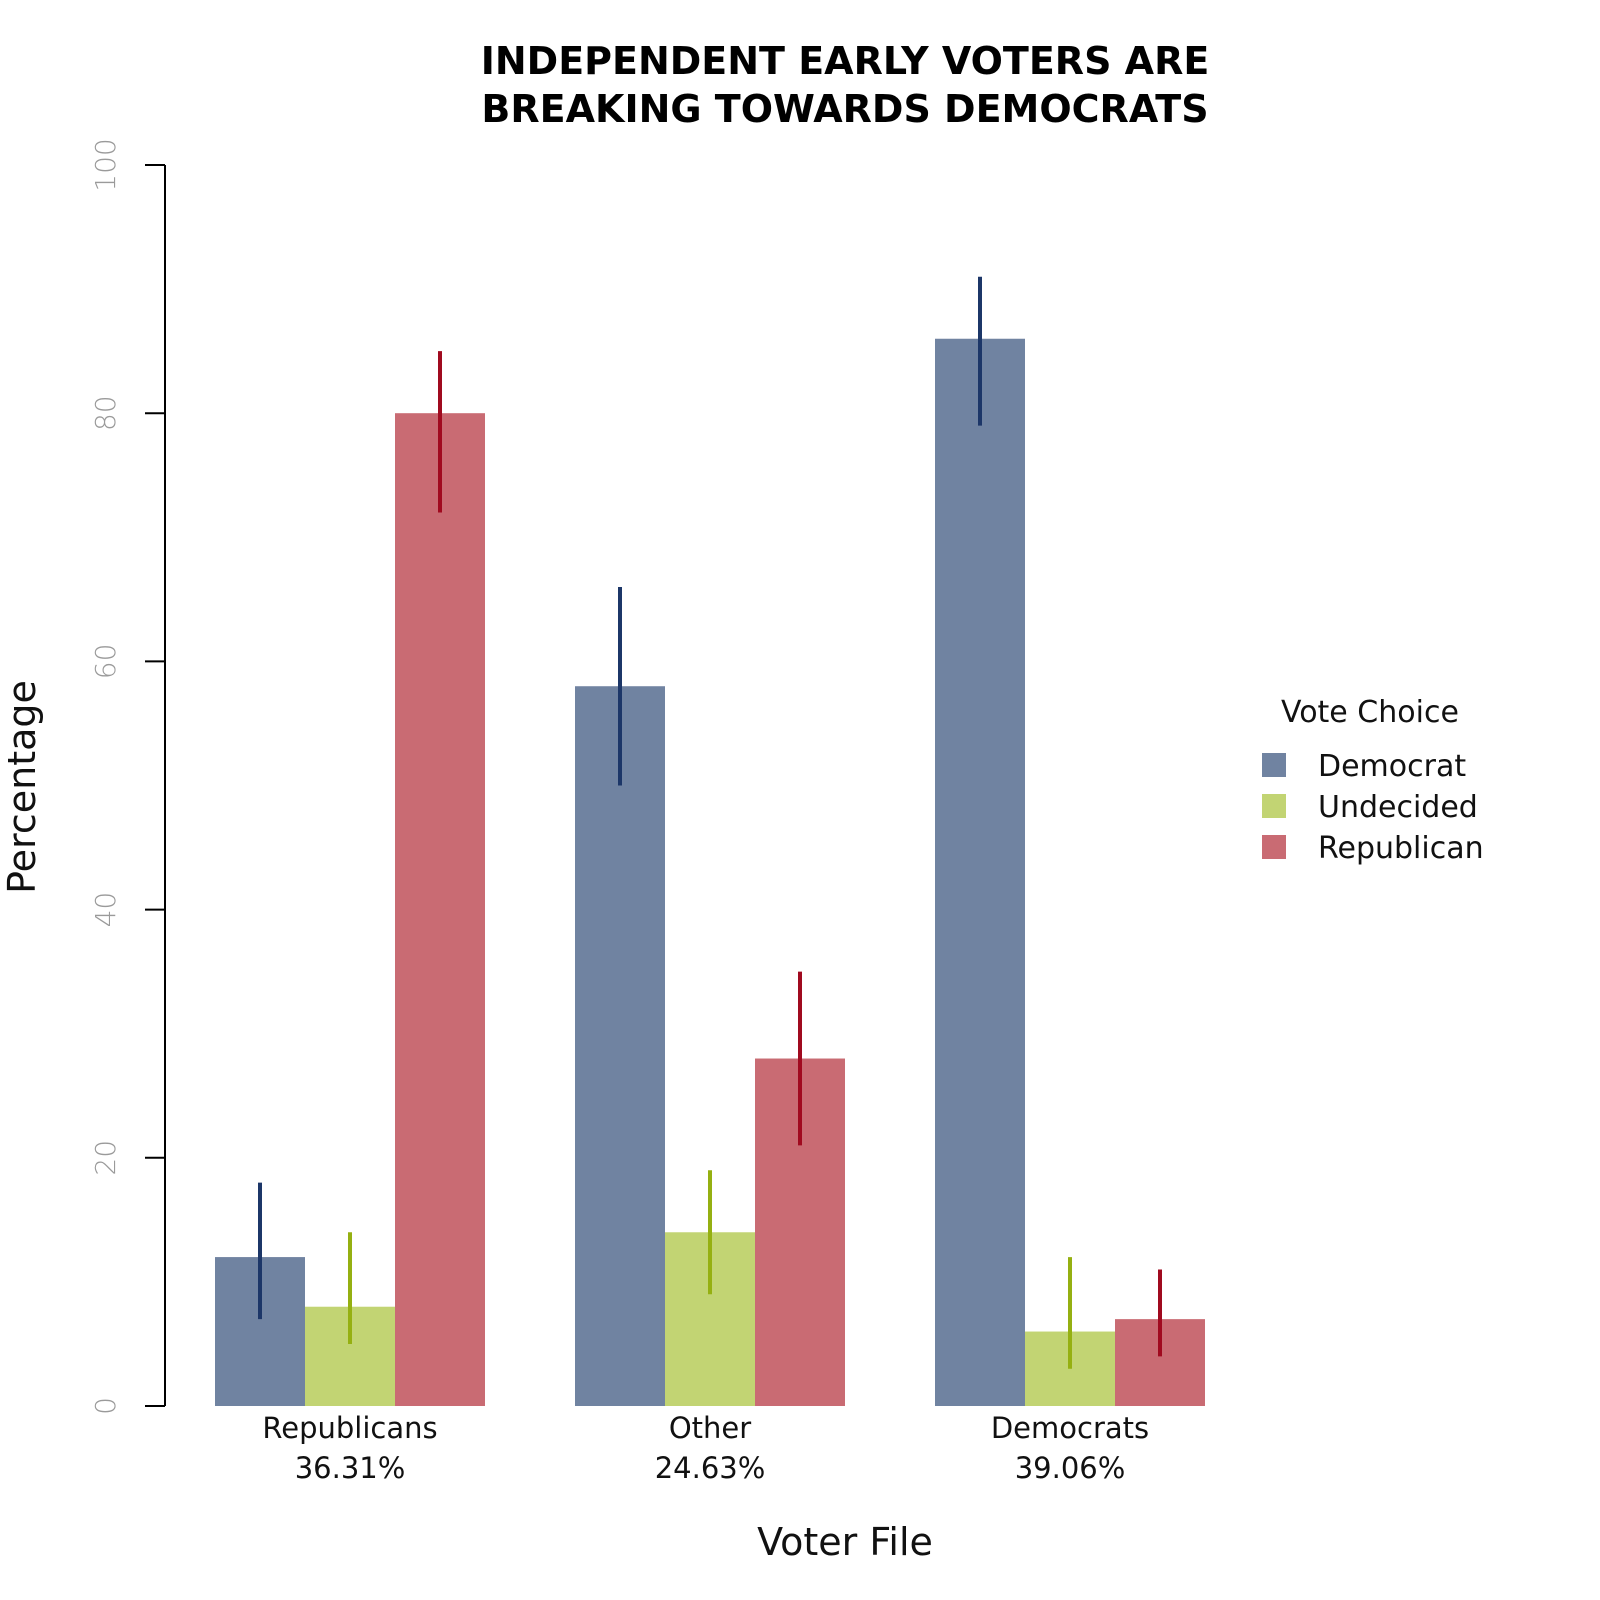 This screenshot has width=1600, height=1600. Describe the element at coordinates (349, 1428) in the screenshot. I see `x-category-label: Republicans` at that location.